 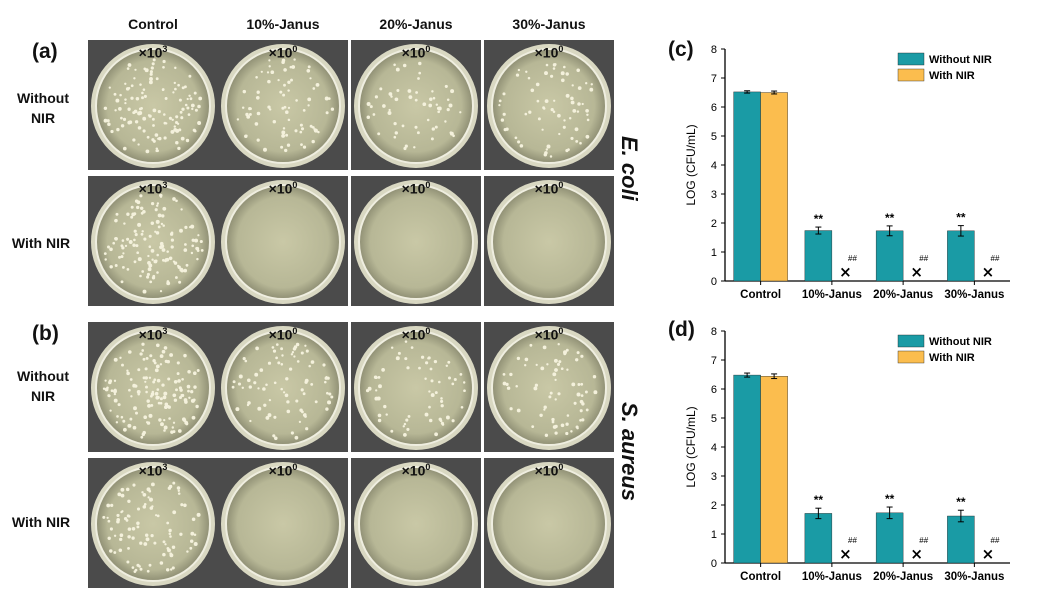 What do you see at coordinates (45, 333) in the screenshot?
I see `panel-label-b: (b)` at bounding box center [45, 333].